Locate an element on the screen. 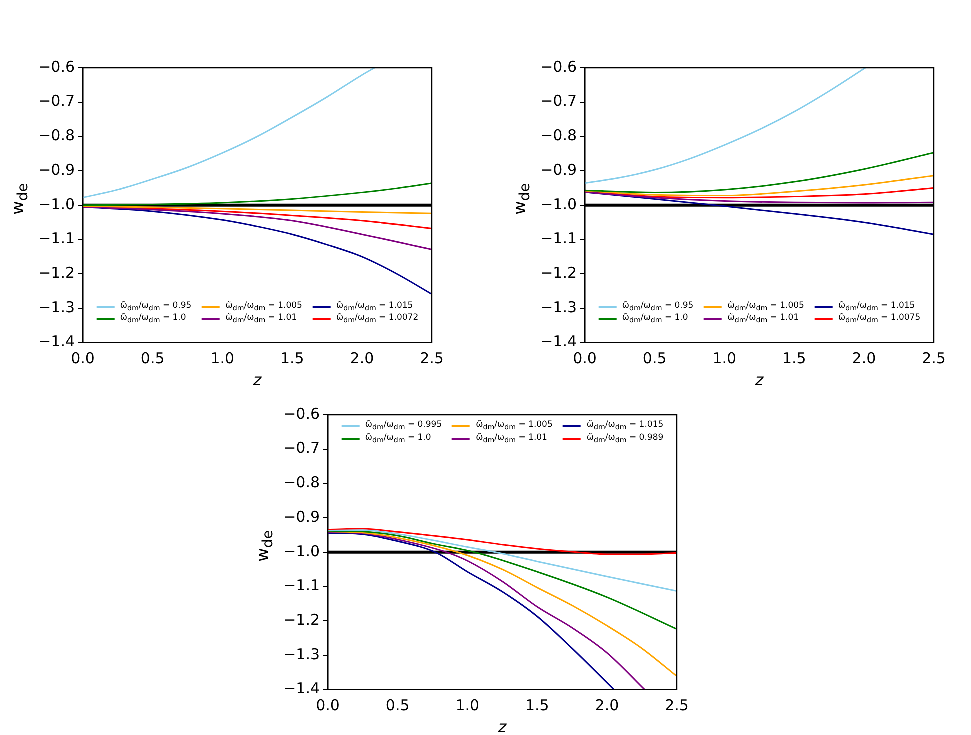 This screenshot has width=971, height=735. legend-label: ω̃$_{dm}$/ω$_{dm}$ = 0.995 is located at coordinates (403, 426).